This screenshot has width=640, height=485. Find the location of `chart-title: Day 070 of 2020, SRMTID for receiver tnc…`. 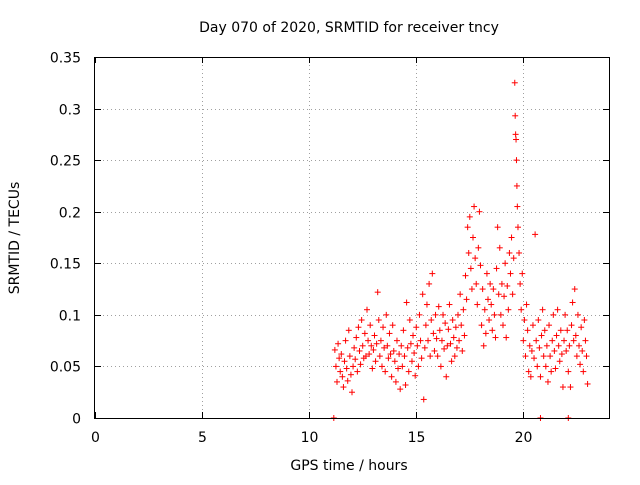

chart-title: Day 070 of 2020, SRMTID for receiver tnc… is located at coordinates (349, 28).